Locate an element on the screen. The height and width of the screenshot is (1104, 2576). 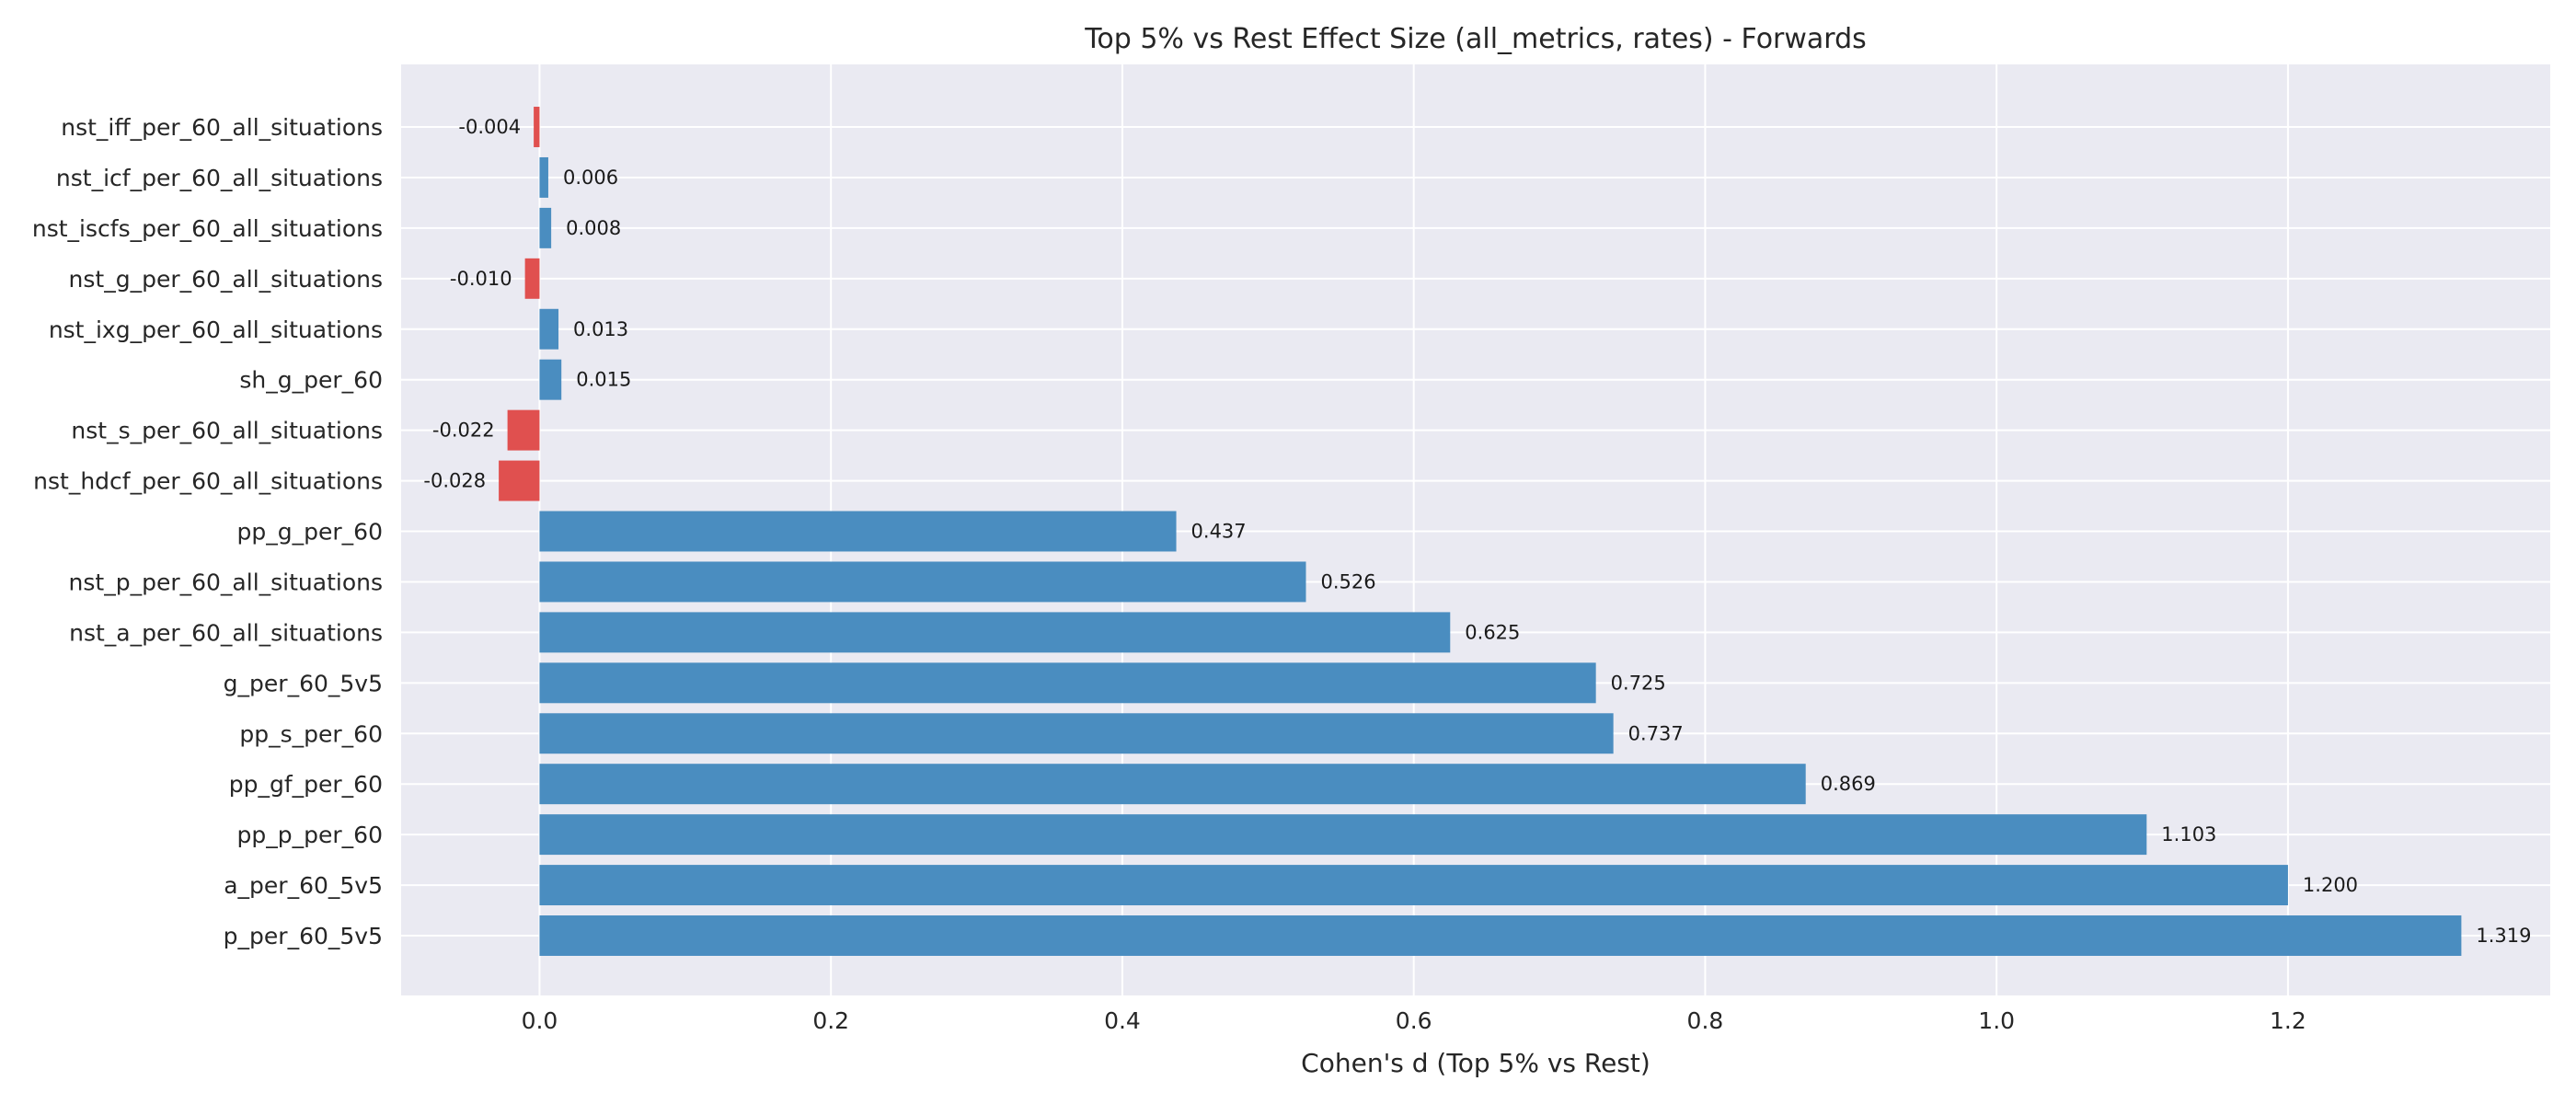
bar-value-label: 0.737 is located at coordinates (1656, 733).